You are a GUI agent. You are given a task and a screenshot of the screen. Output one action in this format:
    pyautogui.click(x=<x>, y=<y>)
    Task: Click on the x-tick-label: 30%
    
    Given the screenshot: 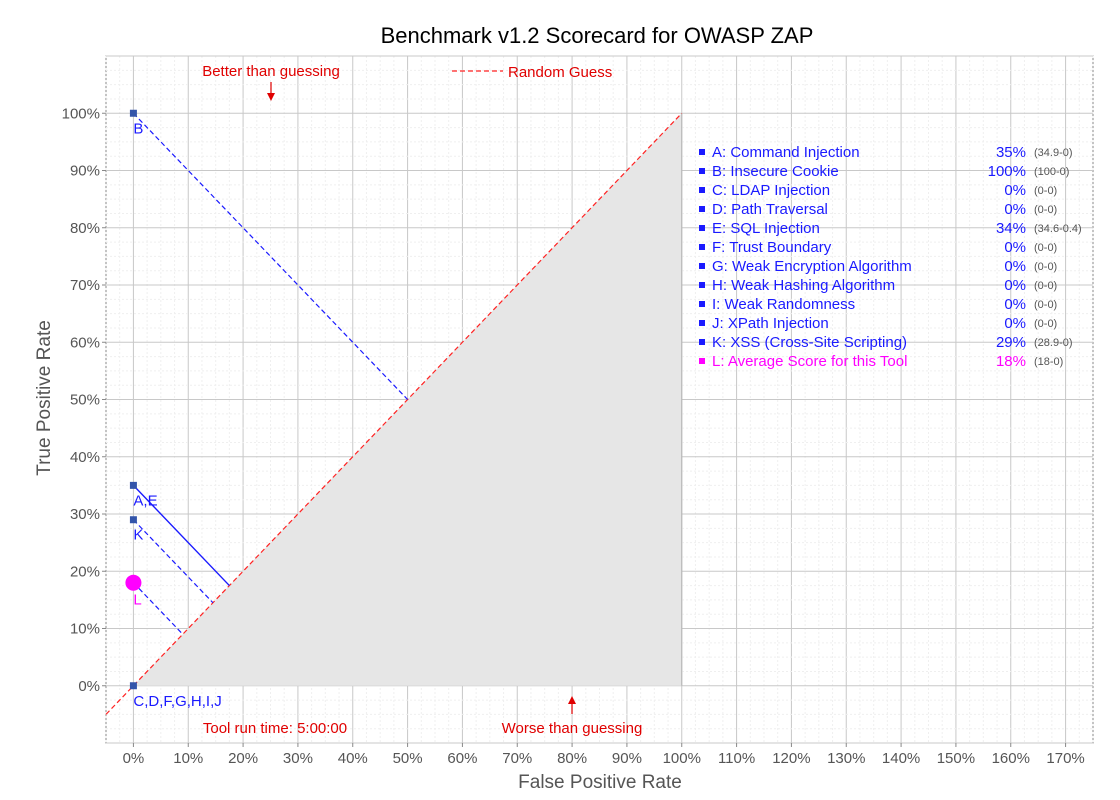 What is the action you would take?
    pyautogui.click(x=298, y=758)
    